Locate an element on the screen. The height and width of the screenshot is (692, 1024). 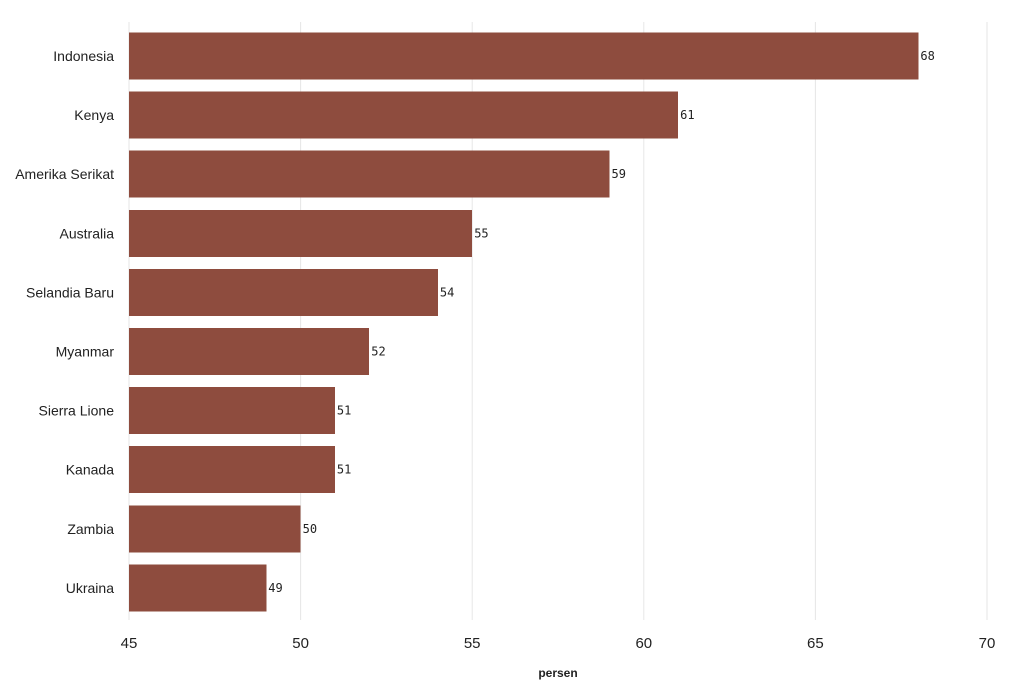
value-label: 50 is located at coordinates (310, 529).